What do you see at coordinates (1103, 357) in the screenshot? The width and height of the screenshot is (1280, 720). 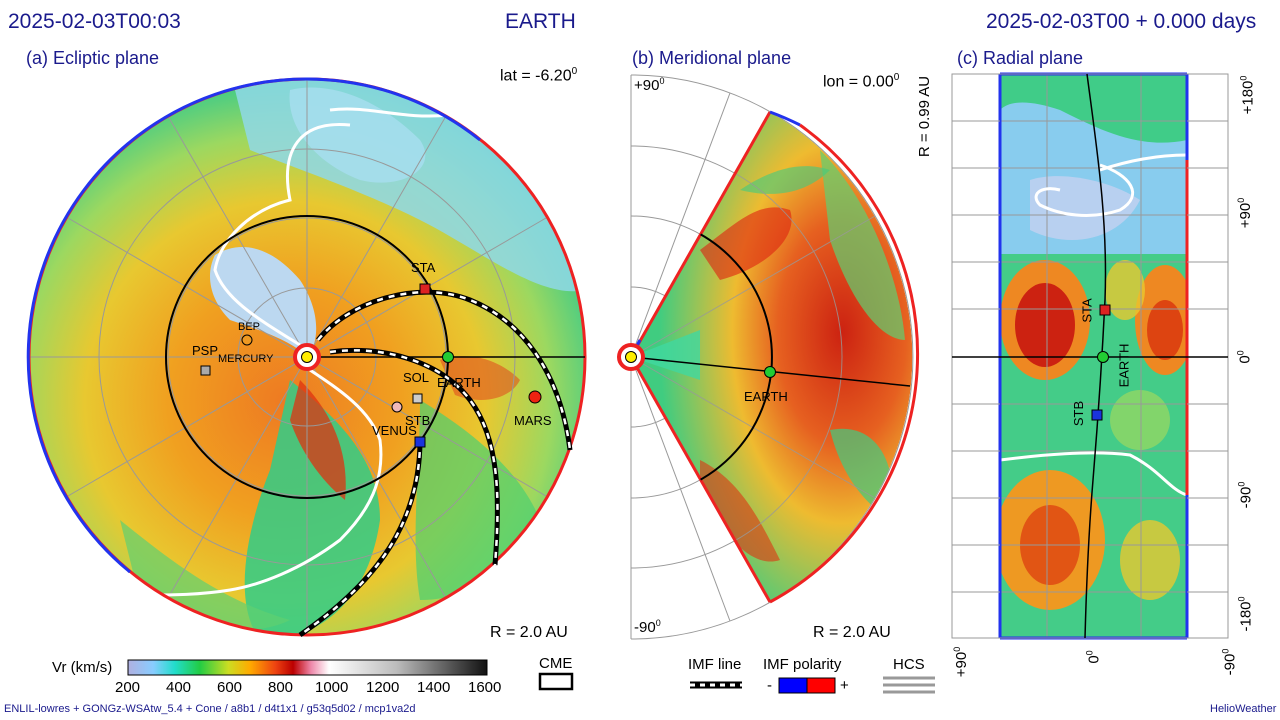 I see `radial-earth-marker` at bounding box center [1103, 357].